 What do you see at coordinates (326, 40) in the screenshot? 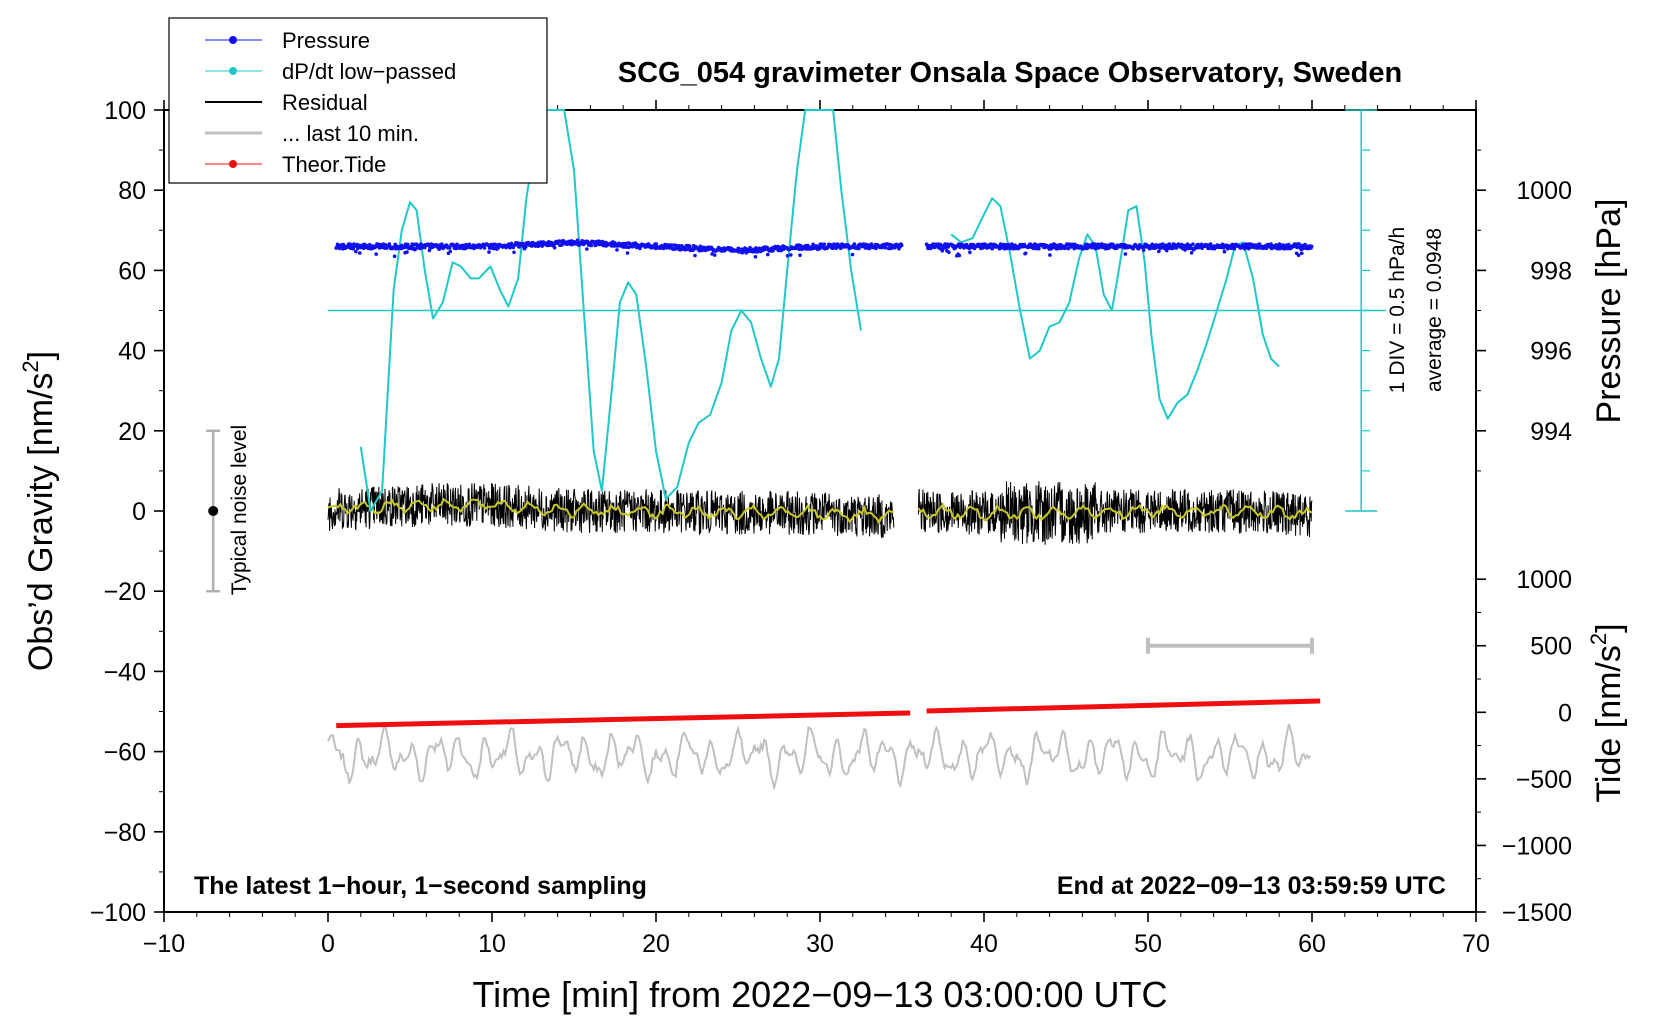
I see `legend-label: Pressure` at bounding box center [326, 40].